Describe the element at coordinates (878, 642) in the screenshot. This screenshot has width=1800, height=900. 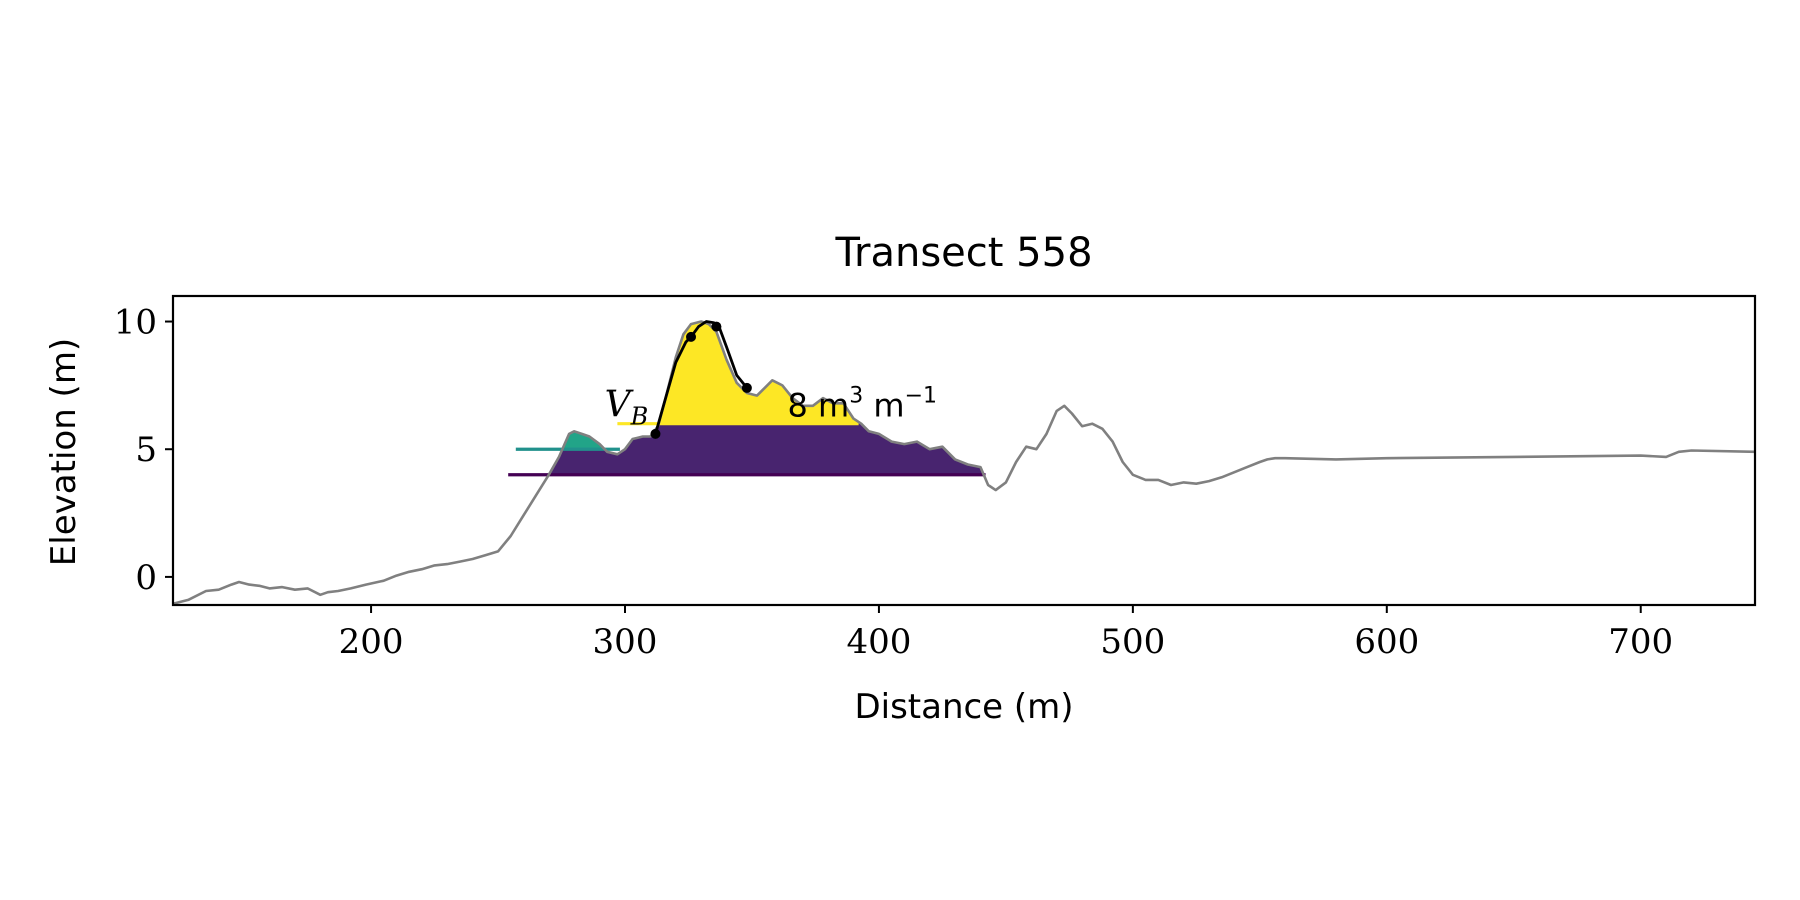
I see `x-tick-label: 400` at that location.